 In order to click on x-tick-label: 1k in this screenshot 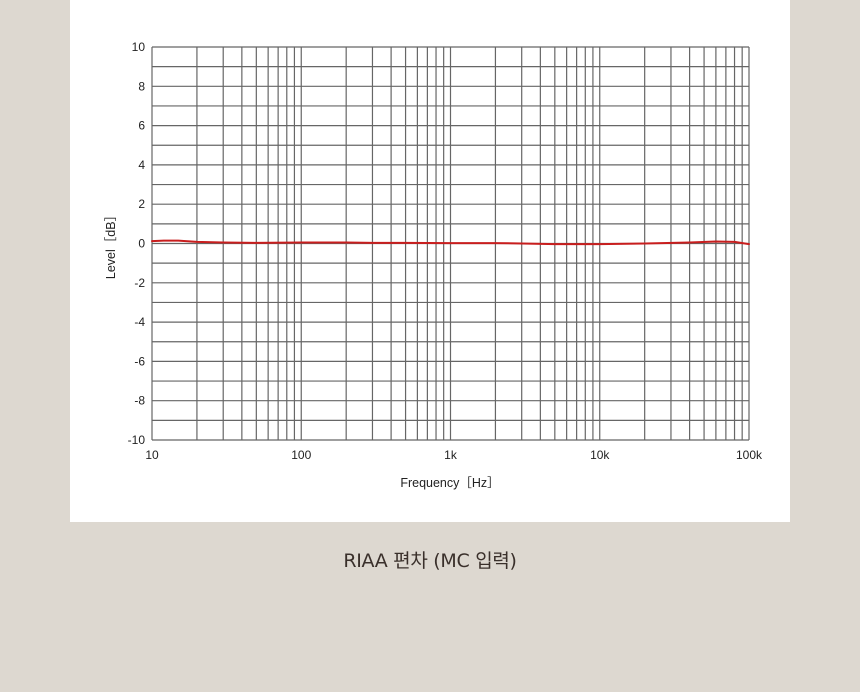, I will do `click(451, 455)`.